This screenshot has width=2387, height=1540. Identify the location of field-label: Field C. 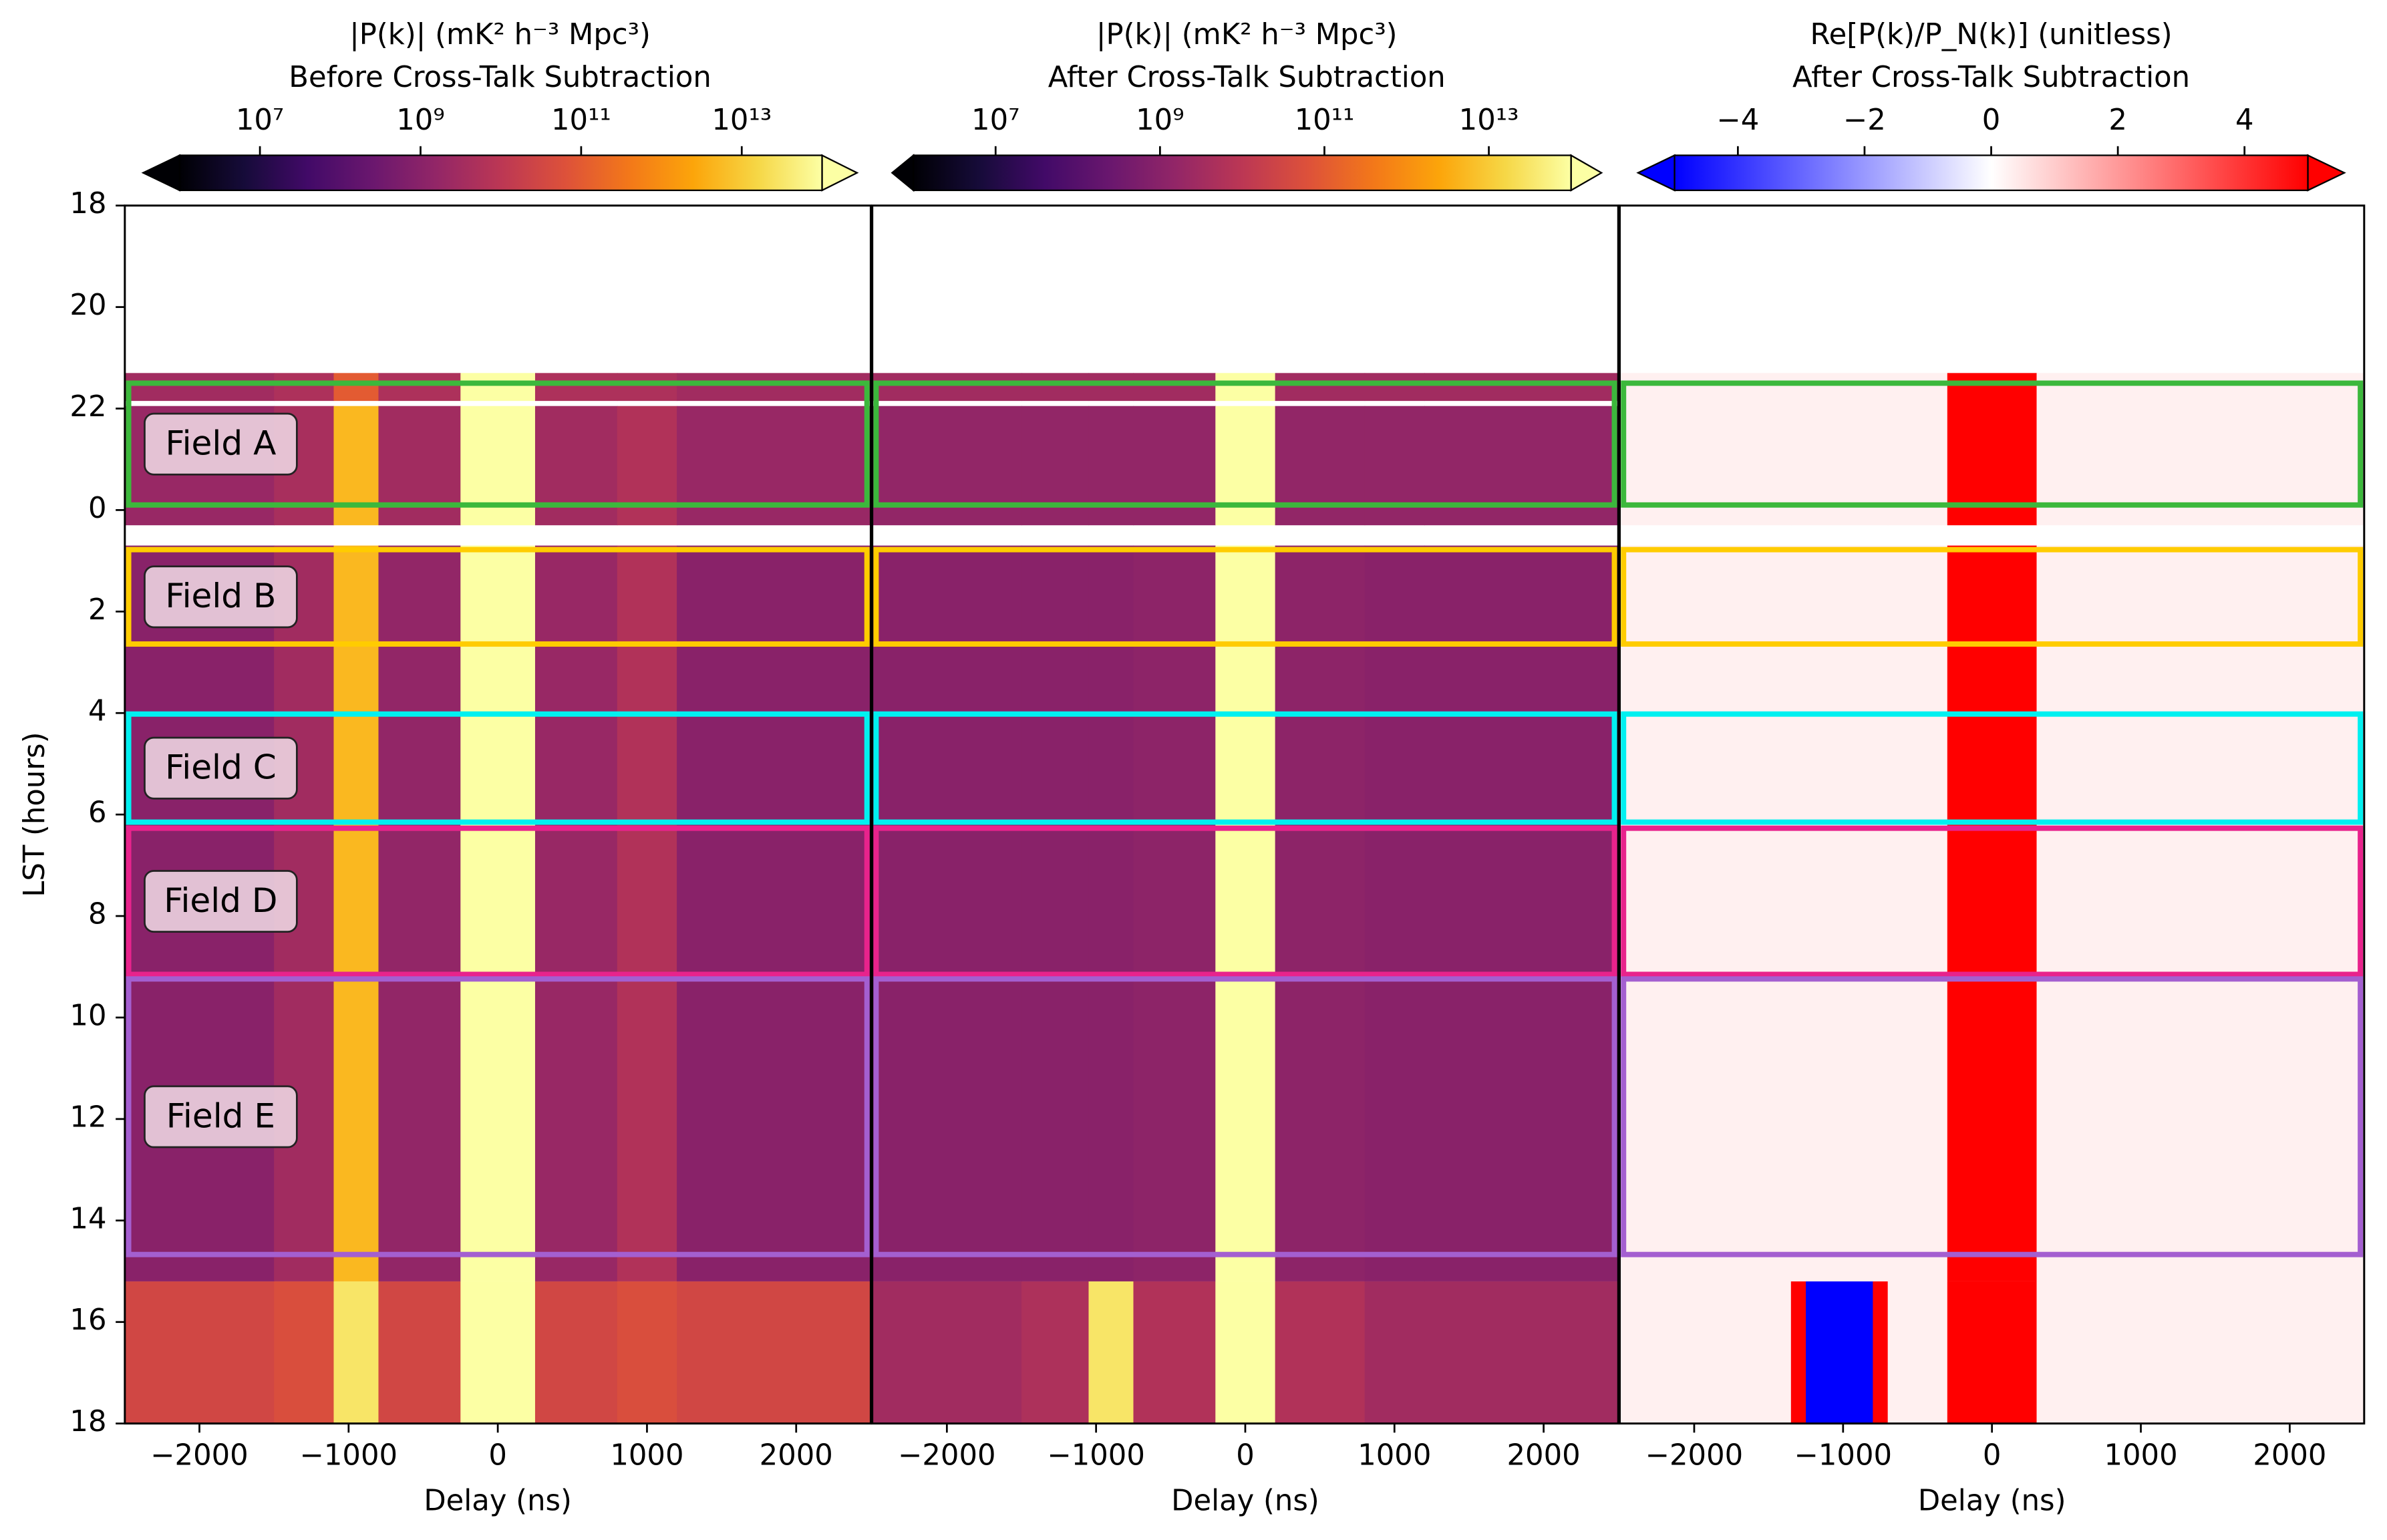
(221, 766).